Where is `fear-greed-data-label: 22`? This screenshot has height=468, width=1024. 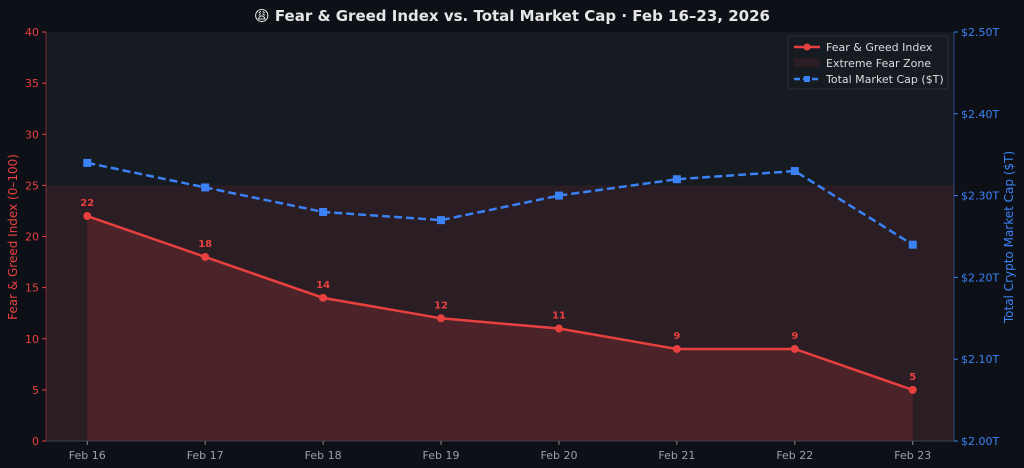
fear-greed-data-label: 22 is located at coordinates (87, 203).